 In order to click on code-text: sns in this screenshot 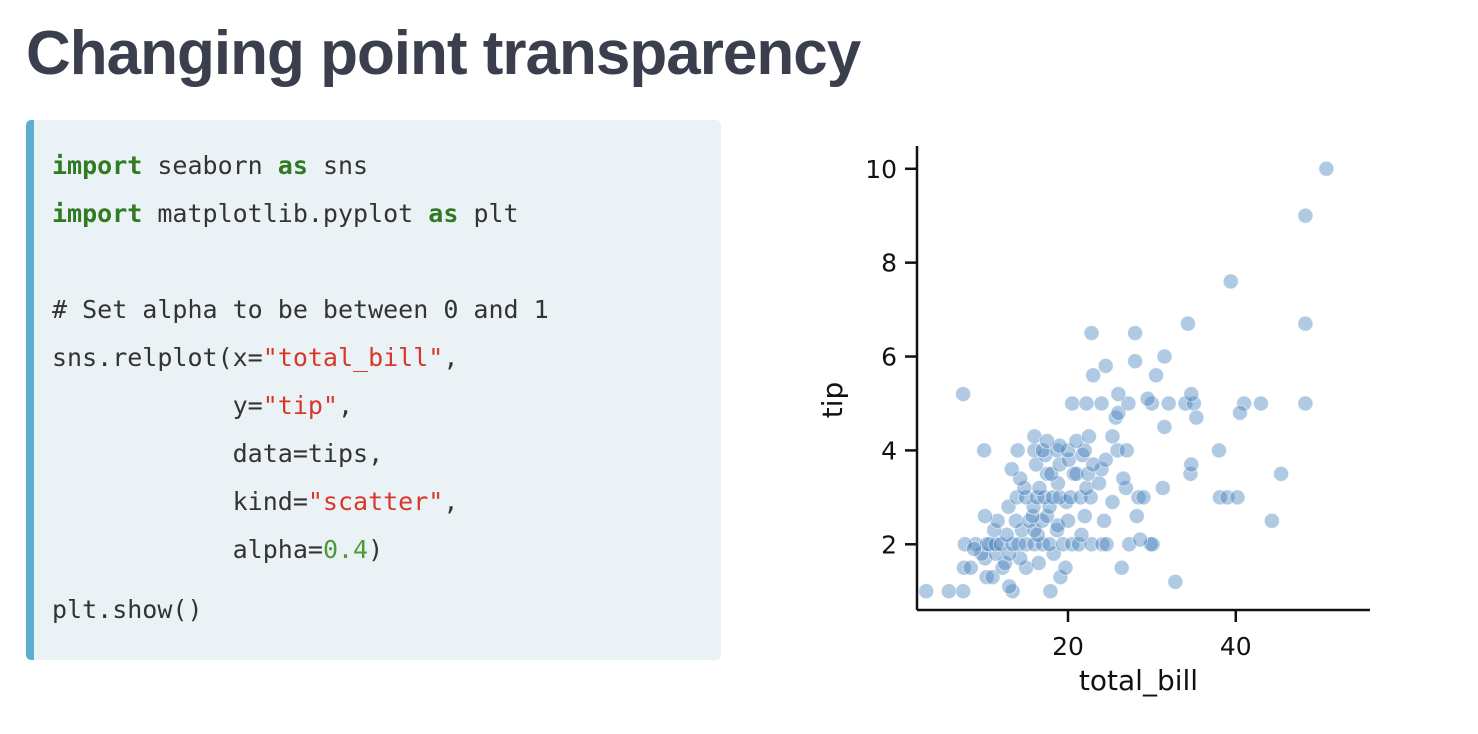, I will do `click(338, 165)`.